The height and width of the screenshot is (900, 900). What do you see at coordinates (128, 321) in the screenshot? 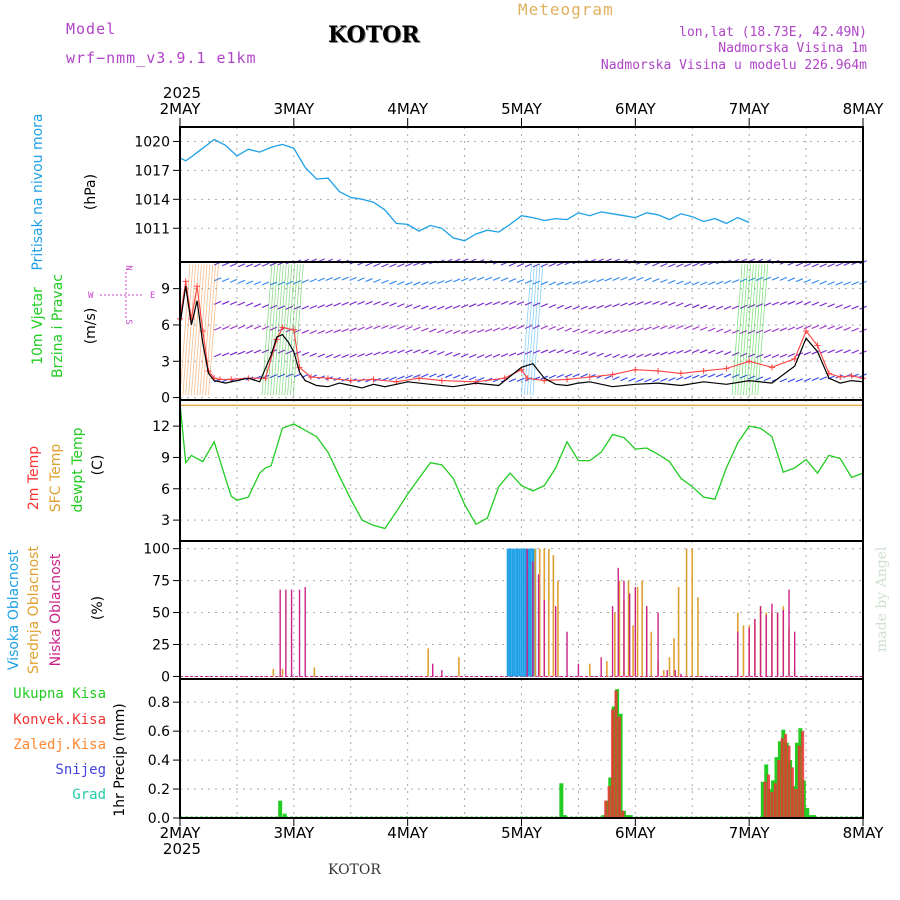
I see `compass-south: S` at bounding box center [128, 321].